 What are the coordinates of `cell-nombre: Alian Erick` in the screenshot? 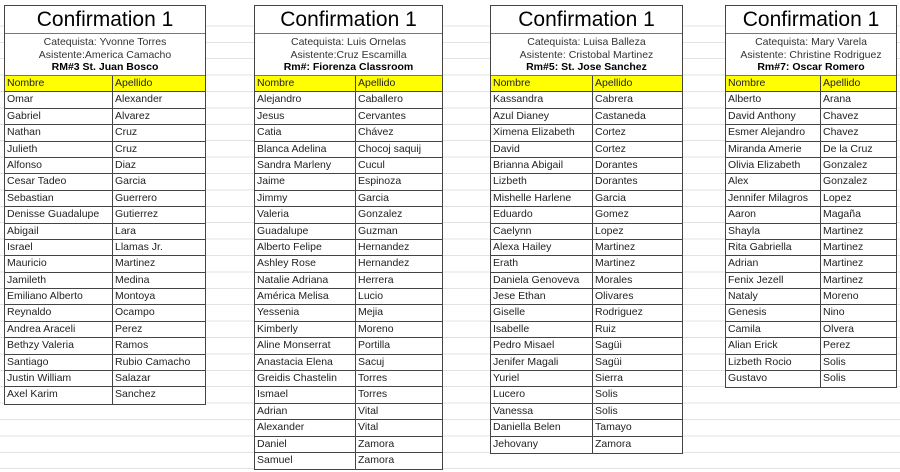 It's located at (773, 346).